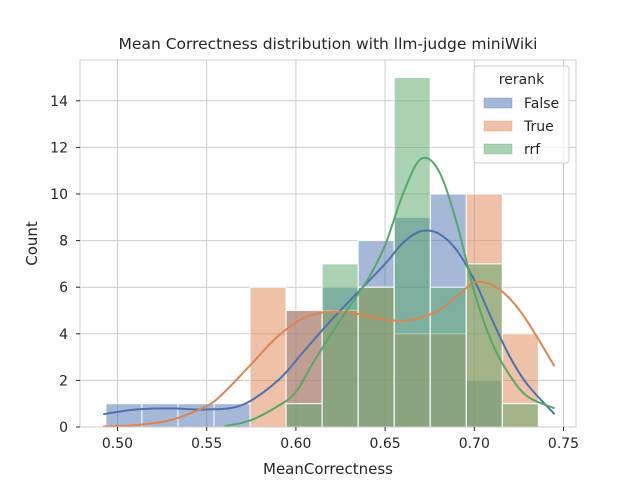 This screenshot has width=640, height=480. Describe the element at coordinates (532, 150) in the screenshot. I see `legend-label-rrf: rrf` at that location.